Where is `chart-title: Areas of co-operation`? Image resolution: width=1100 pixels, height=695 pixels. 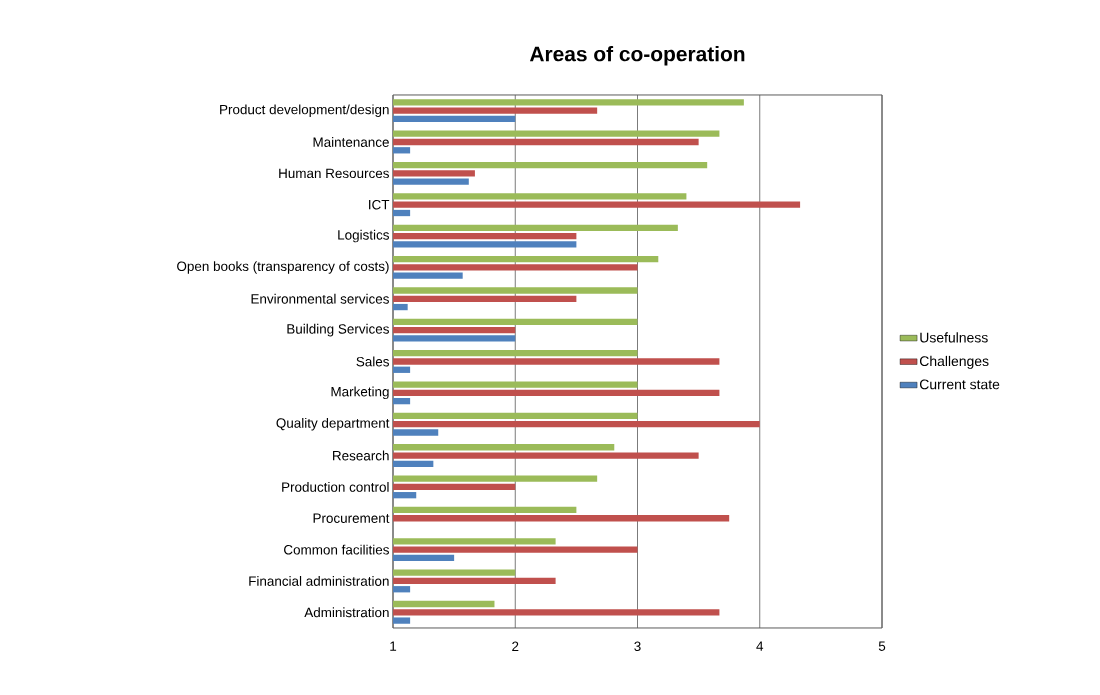
chart-title: Areas of co-operation is located at coordinates (637, 55).